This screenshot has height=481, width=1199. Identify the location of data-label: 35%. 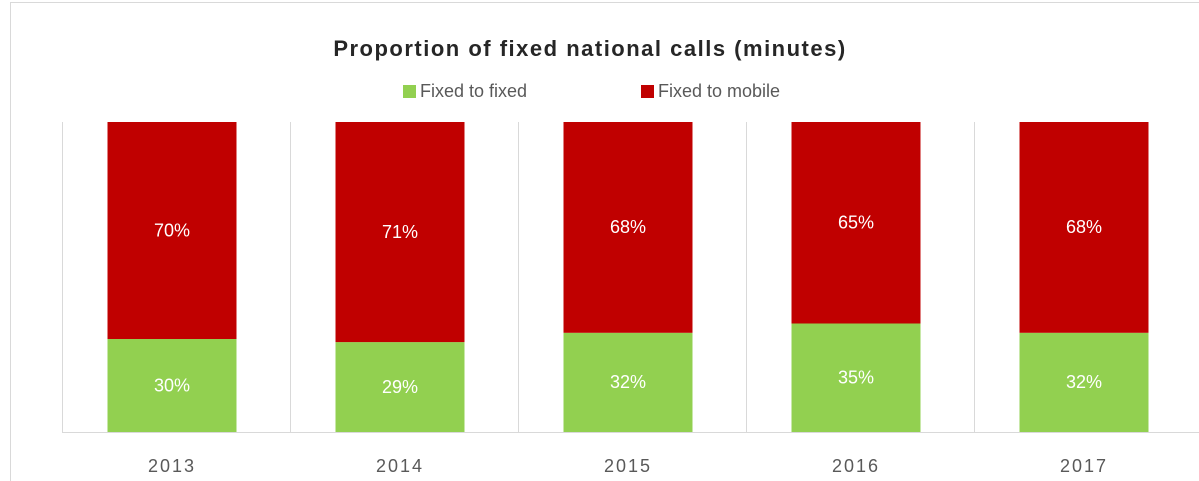
(856, 378).